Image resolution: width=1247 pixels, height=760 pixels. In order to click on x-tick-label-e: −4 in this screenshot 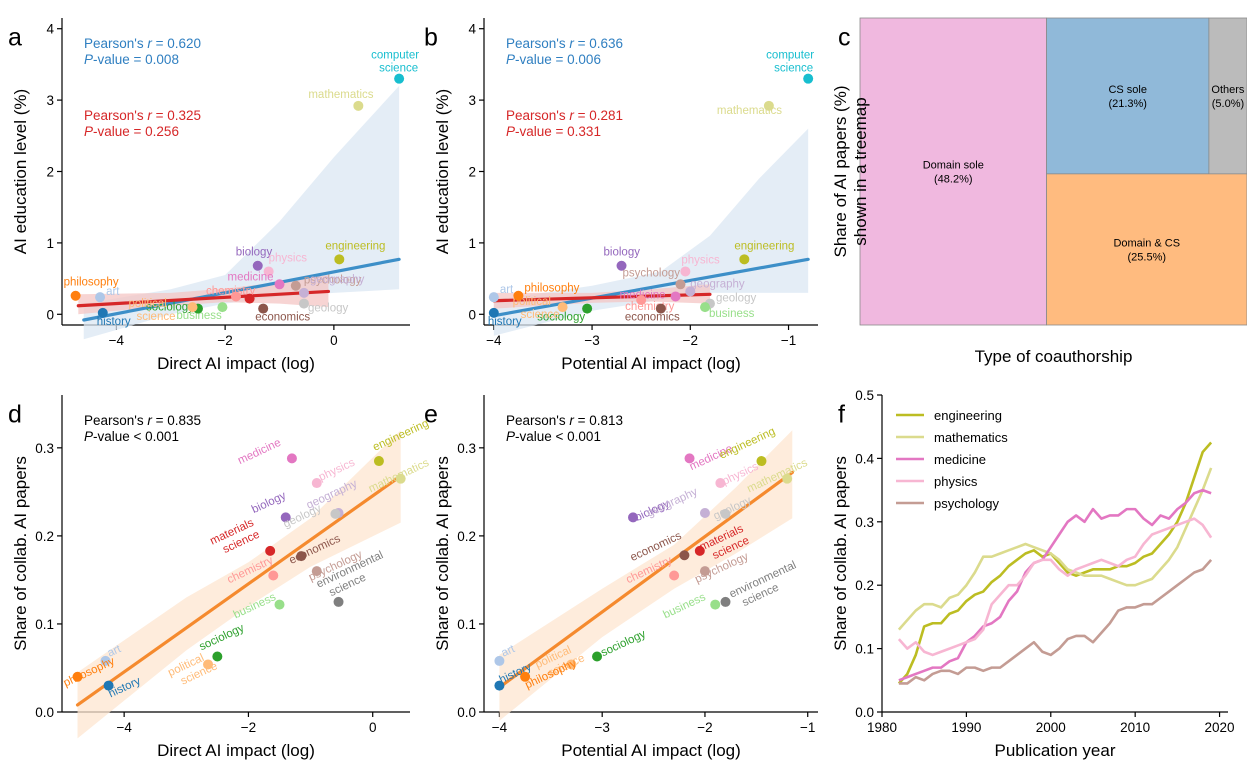, I will do `click(500, 727)`.